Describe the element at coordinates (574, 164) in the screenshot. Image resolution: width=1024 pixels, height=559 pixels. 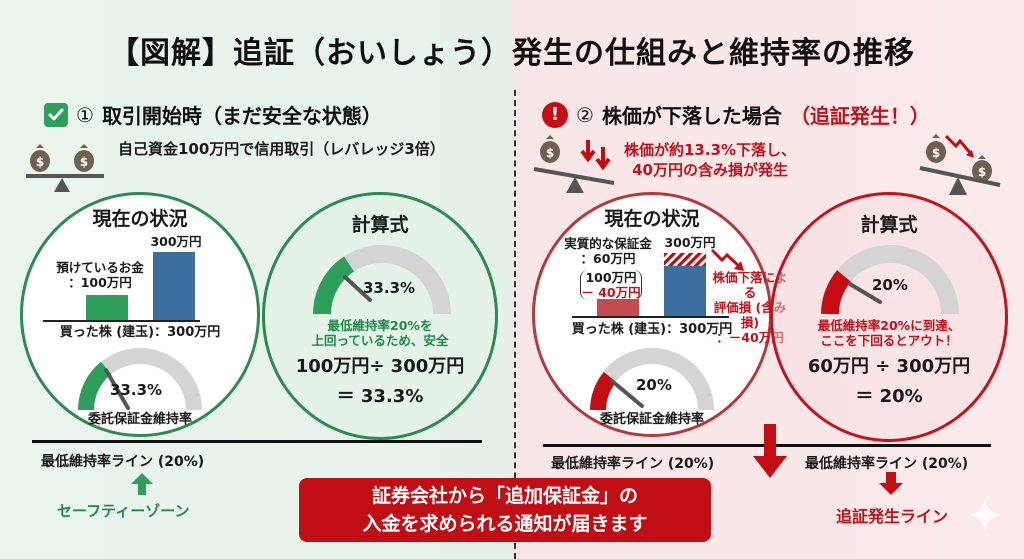
I see `tilted-scale-icon: $` at that location.